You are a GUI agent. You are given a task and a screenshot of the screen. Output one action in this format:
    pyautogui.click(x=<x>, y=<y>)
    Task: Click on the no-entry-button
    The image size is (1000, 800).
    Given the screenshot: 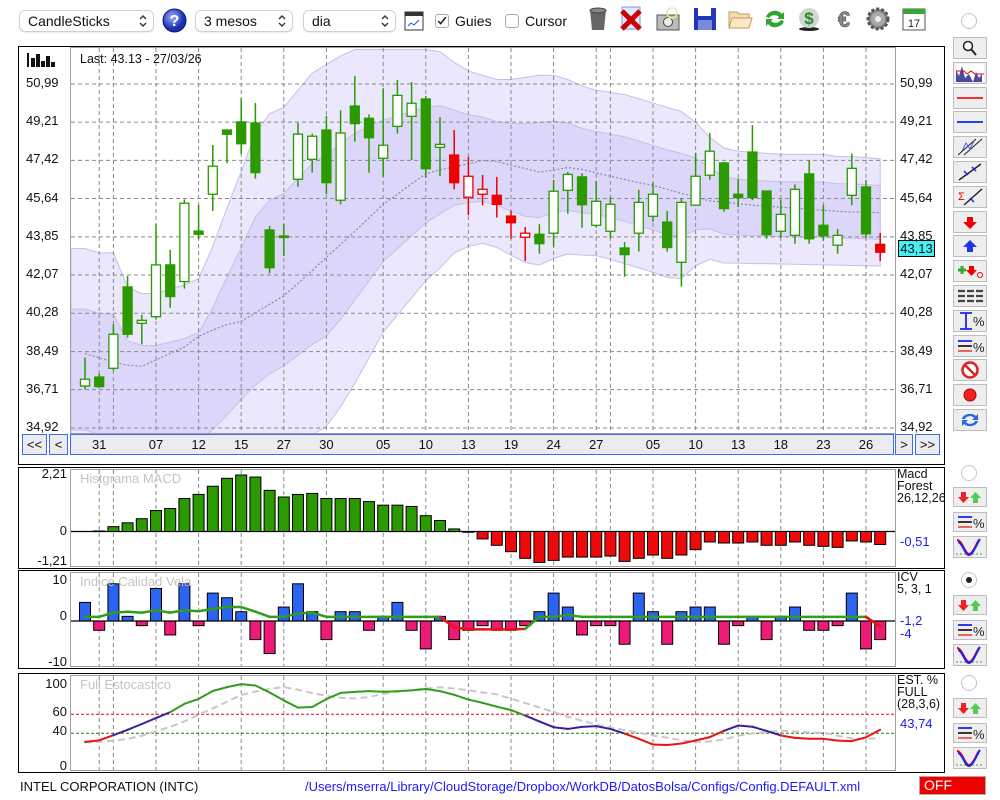 What is the action you would take?
    pyautogui.click(x=970, y=370)
    